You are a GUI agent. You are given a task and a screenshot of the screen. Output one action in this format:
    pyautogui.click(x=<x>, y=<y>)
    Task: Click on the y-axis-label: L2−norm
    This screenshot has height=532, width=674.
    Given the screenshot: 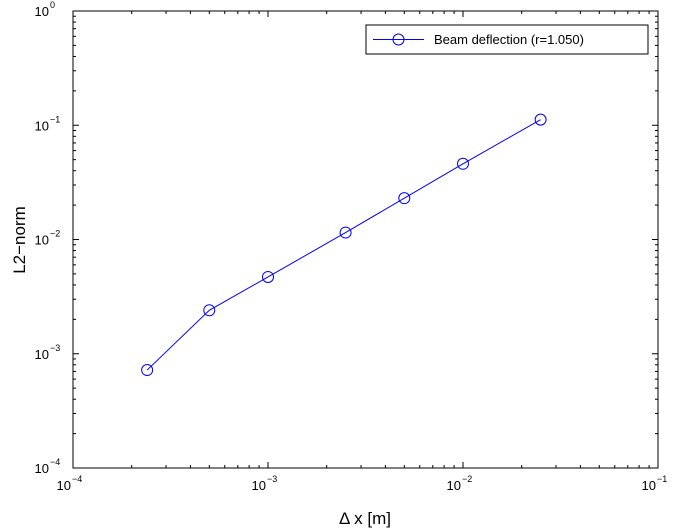 What is the action you would take?
    pyautogui.click(x=19, y=240)
    